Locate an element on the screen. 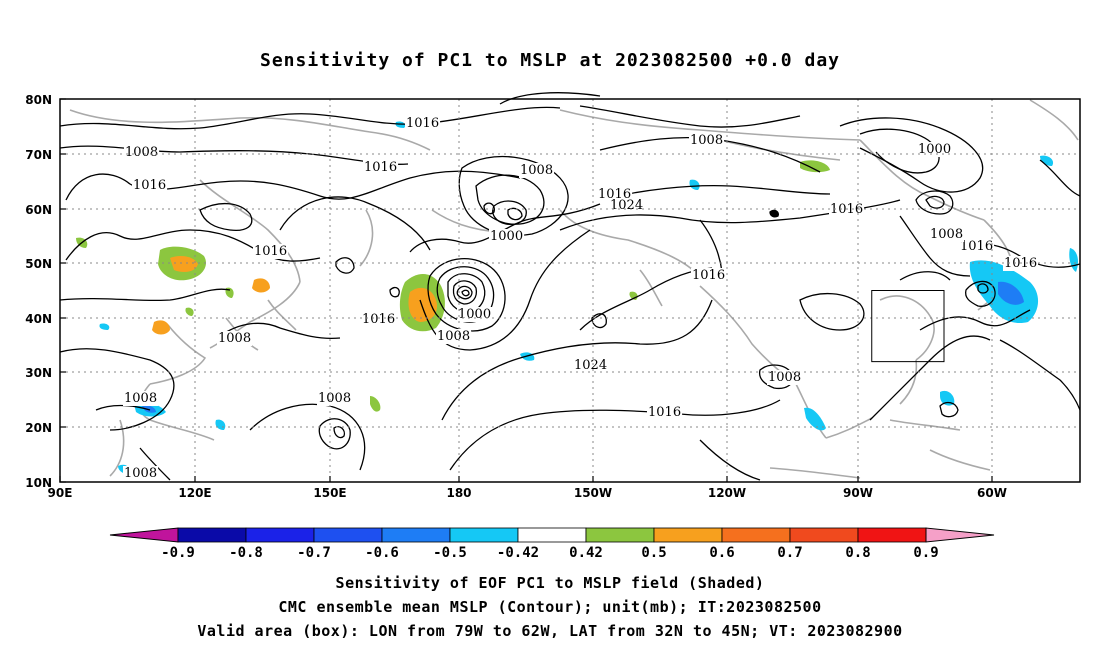 This screenshot has width=1100, height=650. colorbar-label: 0.5 is located at coordinates (653, 553).